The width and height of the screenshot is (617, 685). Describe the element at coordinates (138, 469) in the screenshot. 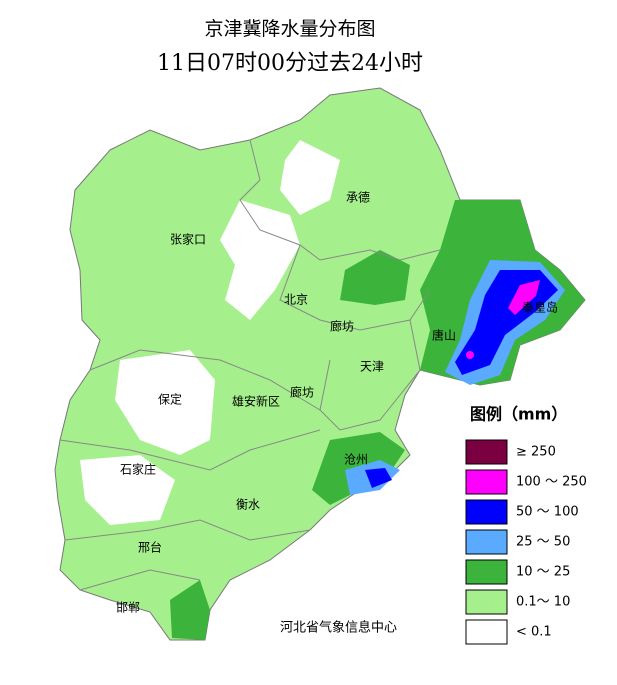

I see `city-label: 石家庄` at that location.